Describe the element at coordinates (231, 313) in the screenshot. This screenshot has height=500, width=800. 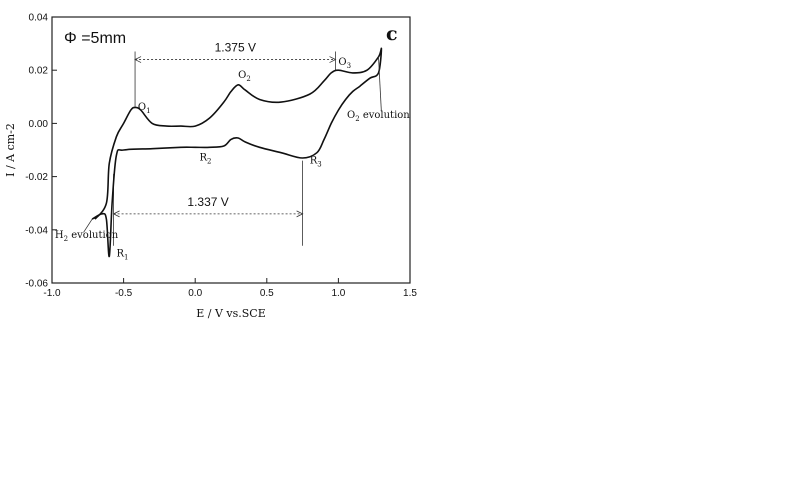
I see `x-axis-title: E / V vs.SCE` at that location.